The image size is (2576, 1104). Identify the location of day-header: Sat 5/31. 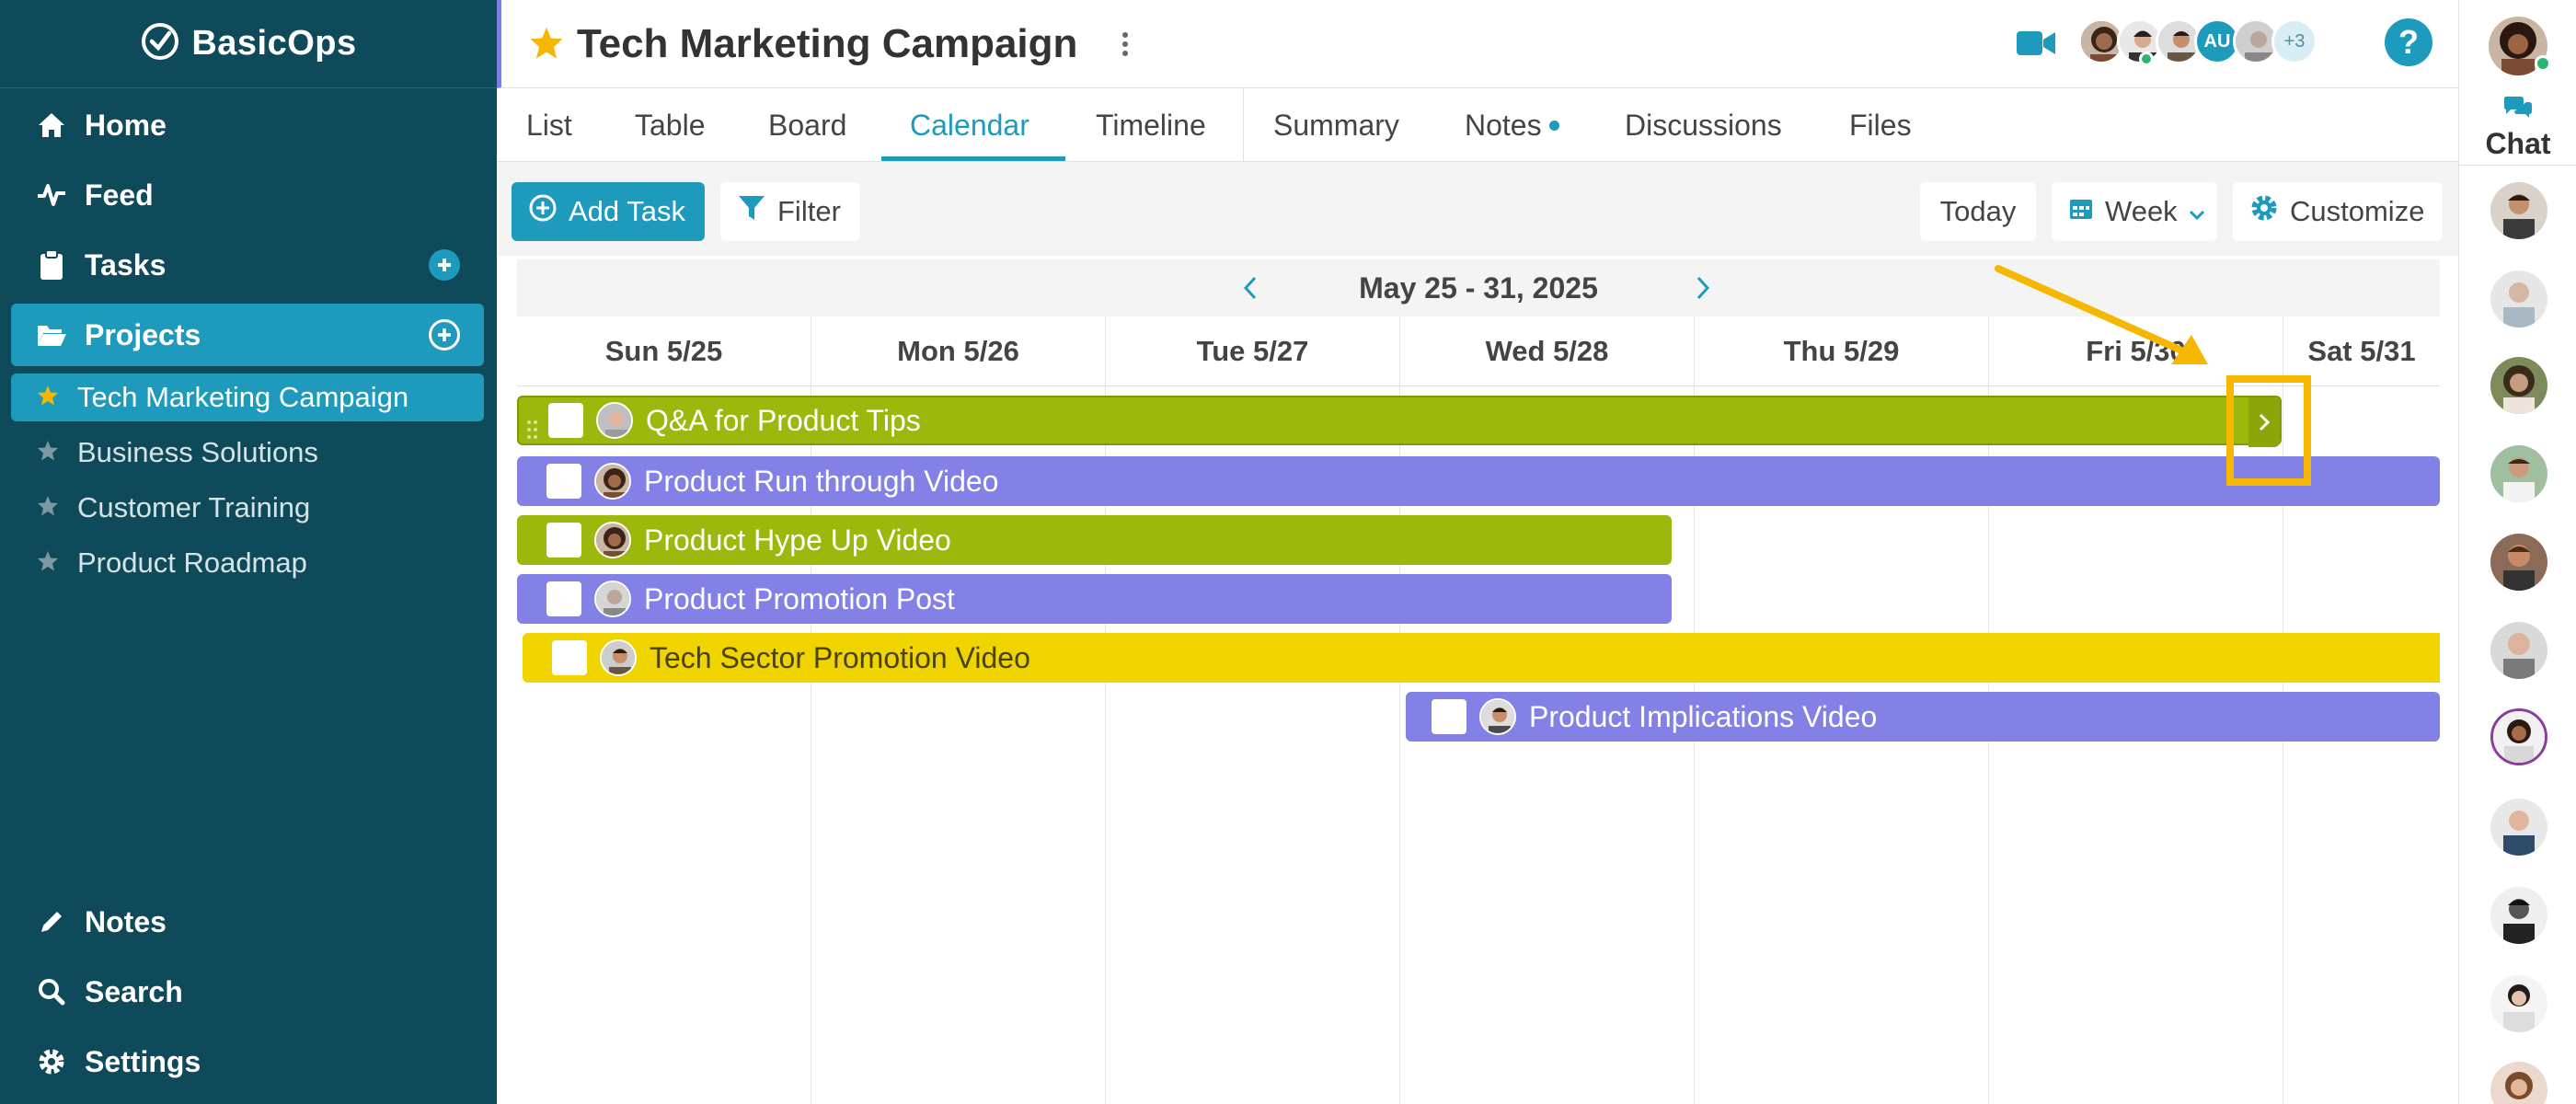
(2361, 351).